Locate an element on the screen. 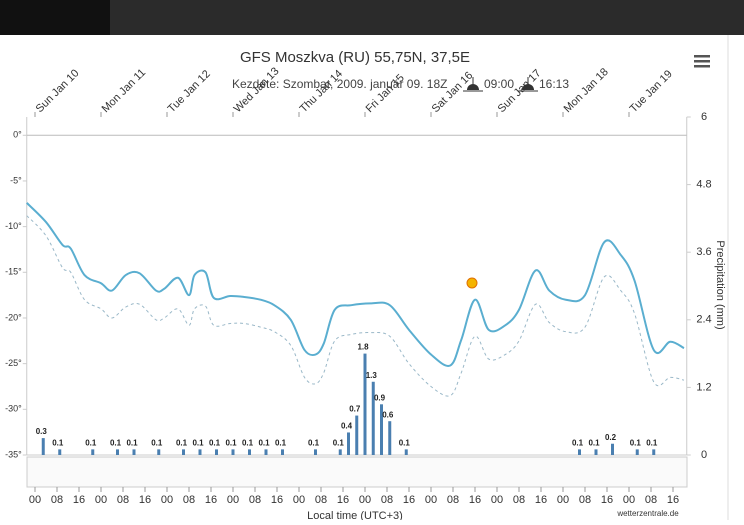 The height and width of the screenshot is (525, 744). x2-tick-label: Tue Jan 19 is located at coordinates (651, 91).